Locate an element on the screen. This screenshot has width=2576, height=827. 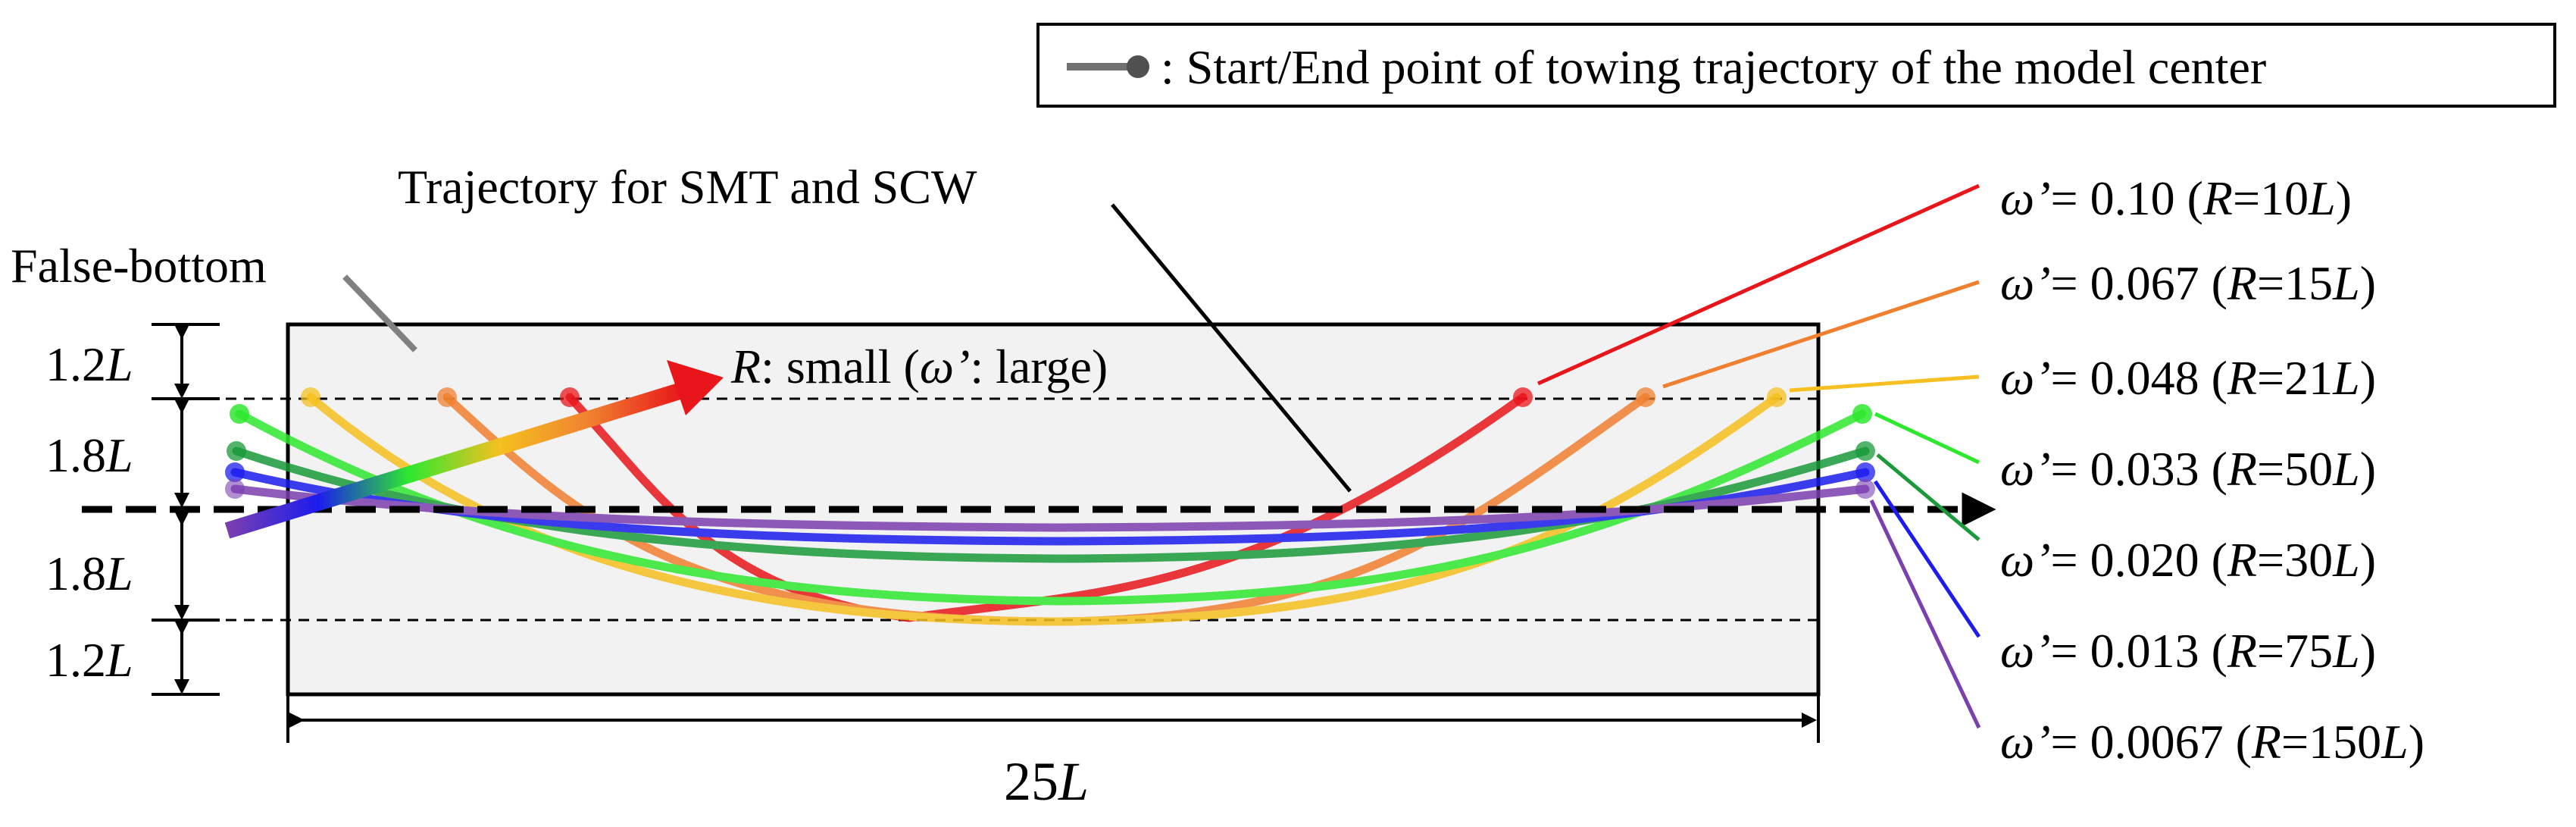
curve-label-omega-0-020: ω’= 0.020 (R=30L) is located at coordinates (2188, 560).